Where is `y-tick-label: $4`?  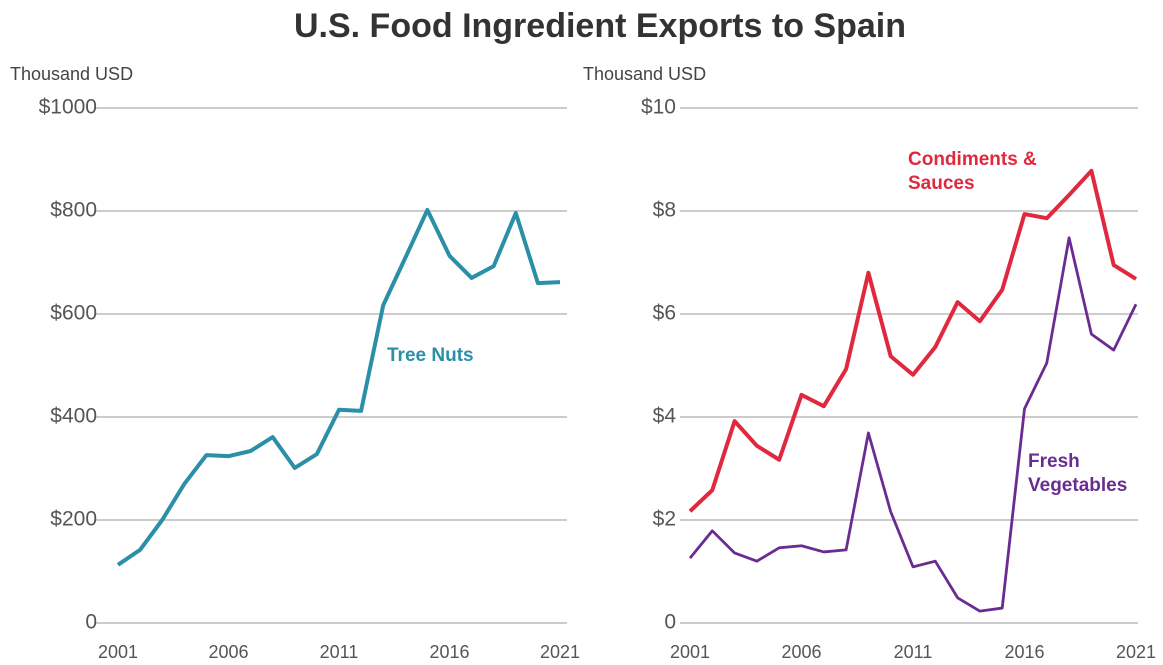 y-tick-label: $4 is located at coordinates (665, 416).